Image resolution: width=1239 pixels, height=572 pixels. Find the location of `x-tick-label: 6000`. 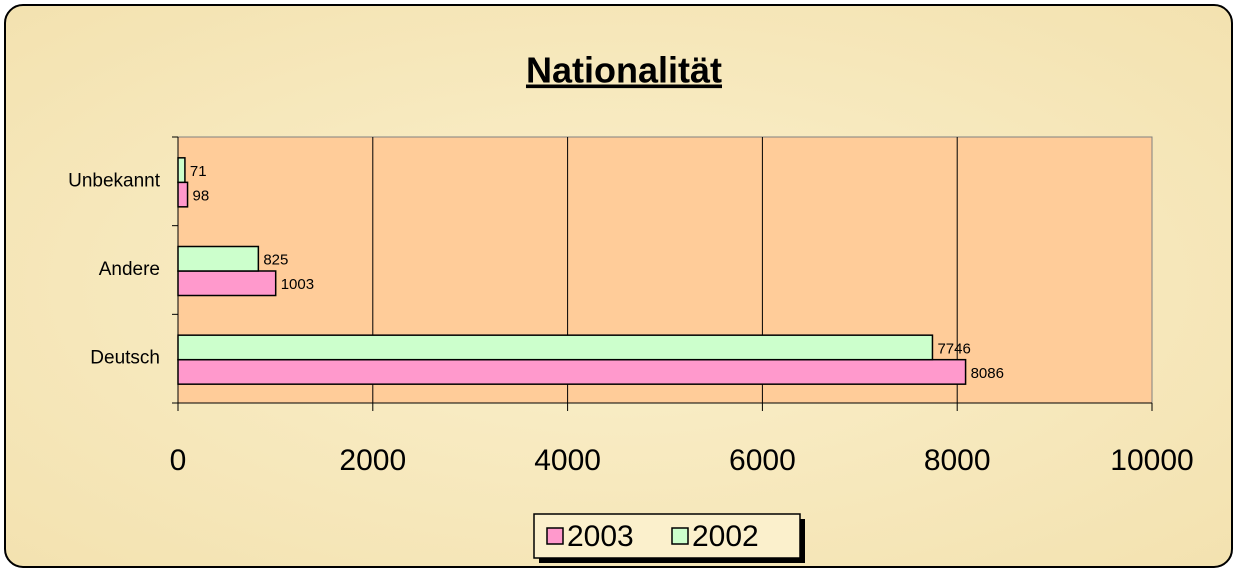

x-tick-label: 6000 is located at coordinates (762, 460).